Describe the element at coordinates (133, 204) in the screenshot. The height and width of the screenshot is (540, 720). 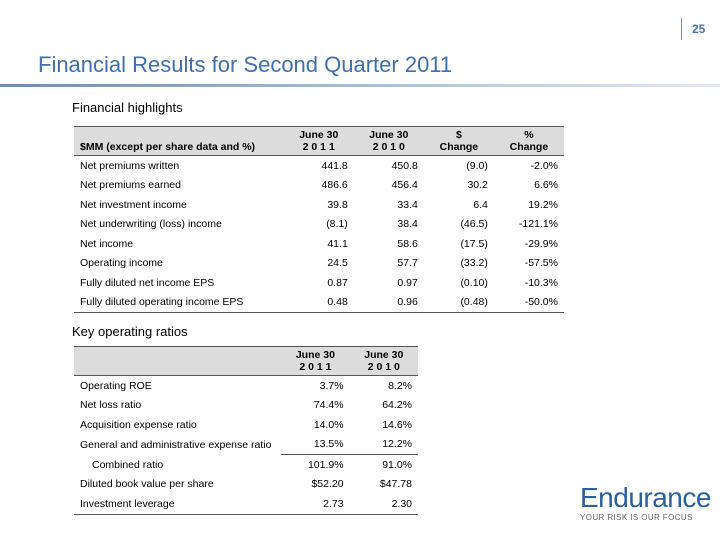
I see `row-label: Net investment income` at that location.